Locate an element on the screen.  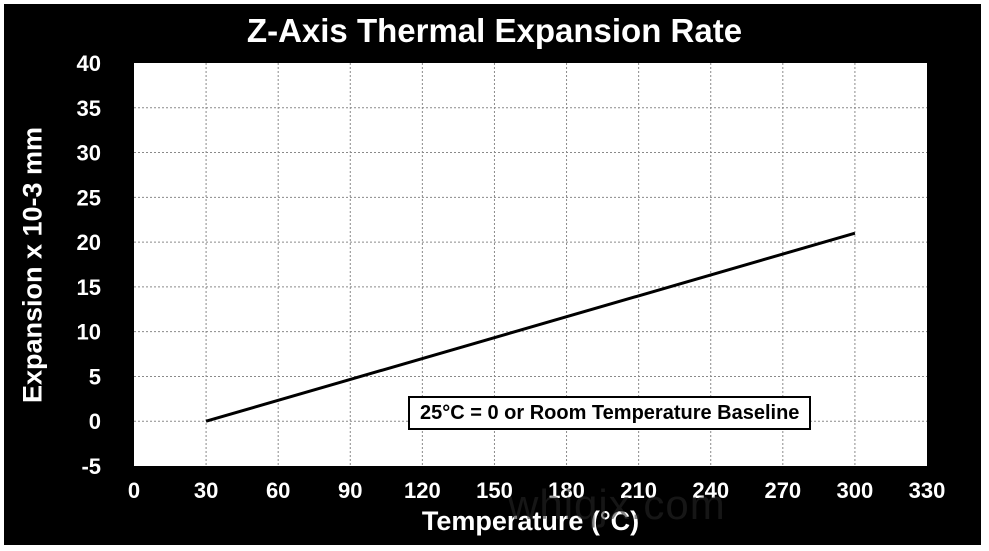
y-tick-label: 15 is located at coordinates (89, 287).